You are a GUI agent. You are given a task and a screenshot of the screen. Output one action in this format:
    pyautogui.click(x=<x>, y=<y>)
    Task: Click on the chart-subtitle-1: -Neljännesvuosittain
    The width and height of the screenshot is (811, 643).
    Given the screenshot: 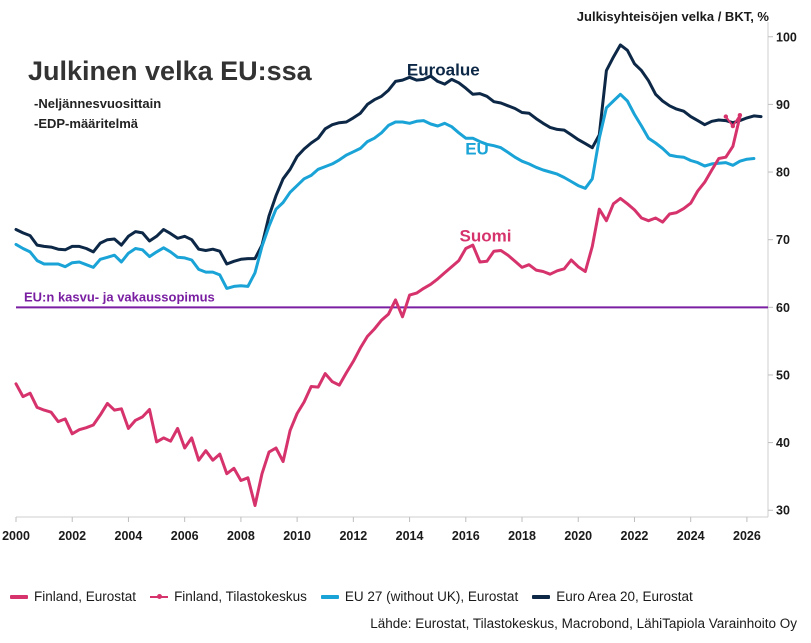 What is the action you would take?
    pyautogui.click(x=97, y=103)
    